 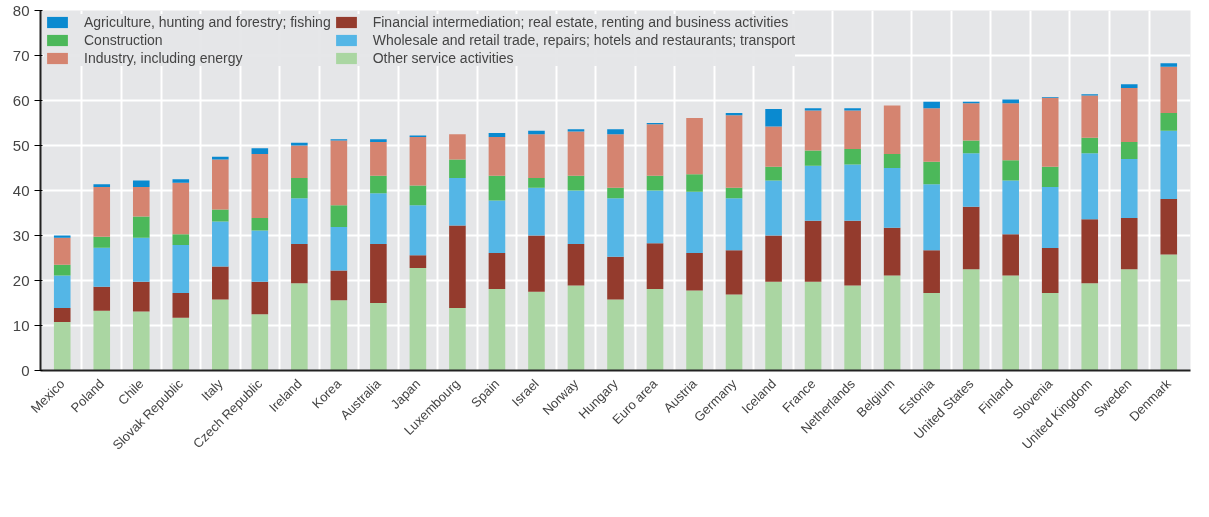 What do you see at coordinates (21, 100) in the screenshot?
I see `y-tick-label: 60` at bounding box center [21, 100].